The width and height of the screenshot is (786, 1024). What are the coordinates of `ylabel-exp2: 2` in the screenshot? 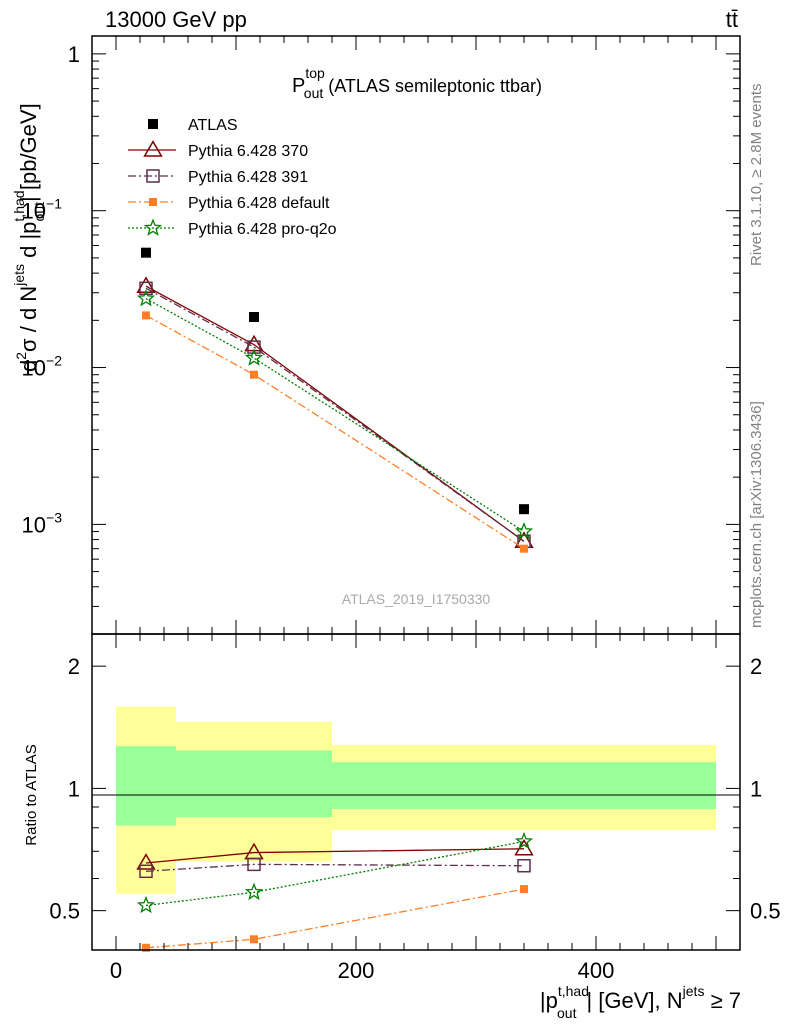 It's located at (21, 356).